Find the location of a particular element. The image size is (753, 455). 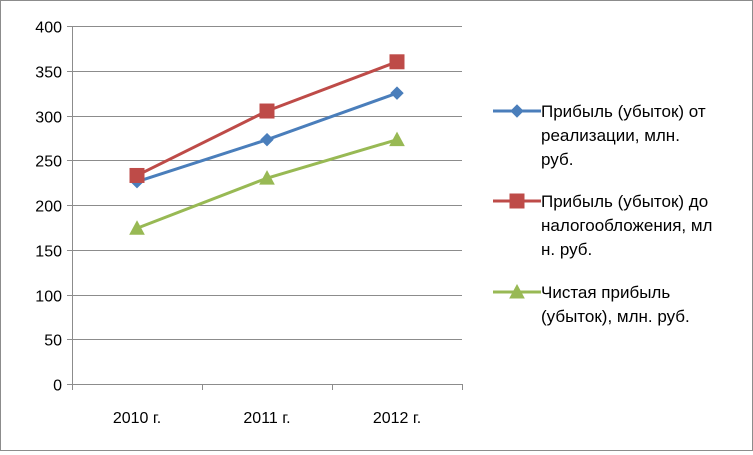

legend-entry-1: Прибыль (убыток) от реализации, млн. руб. is located at coordinates (599, 135).